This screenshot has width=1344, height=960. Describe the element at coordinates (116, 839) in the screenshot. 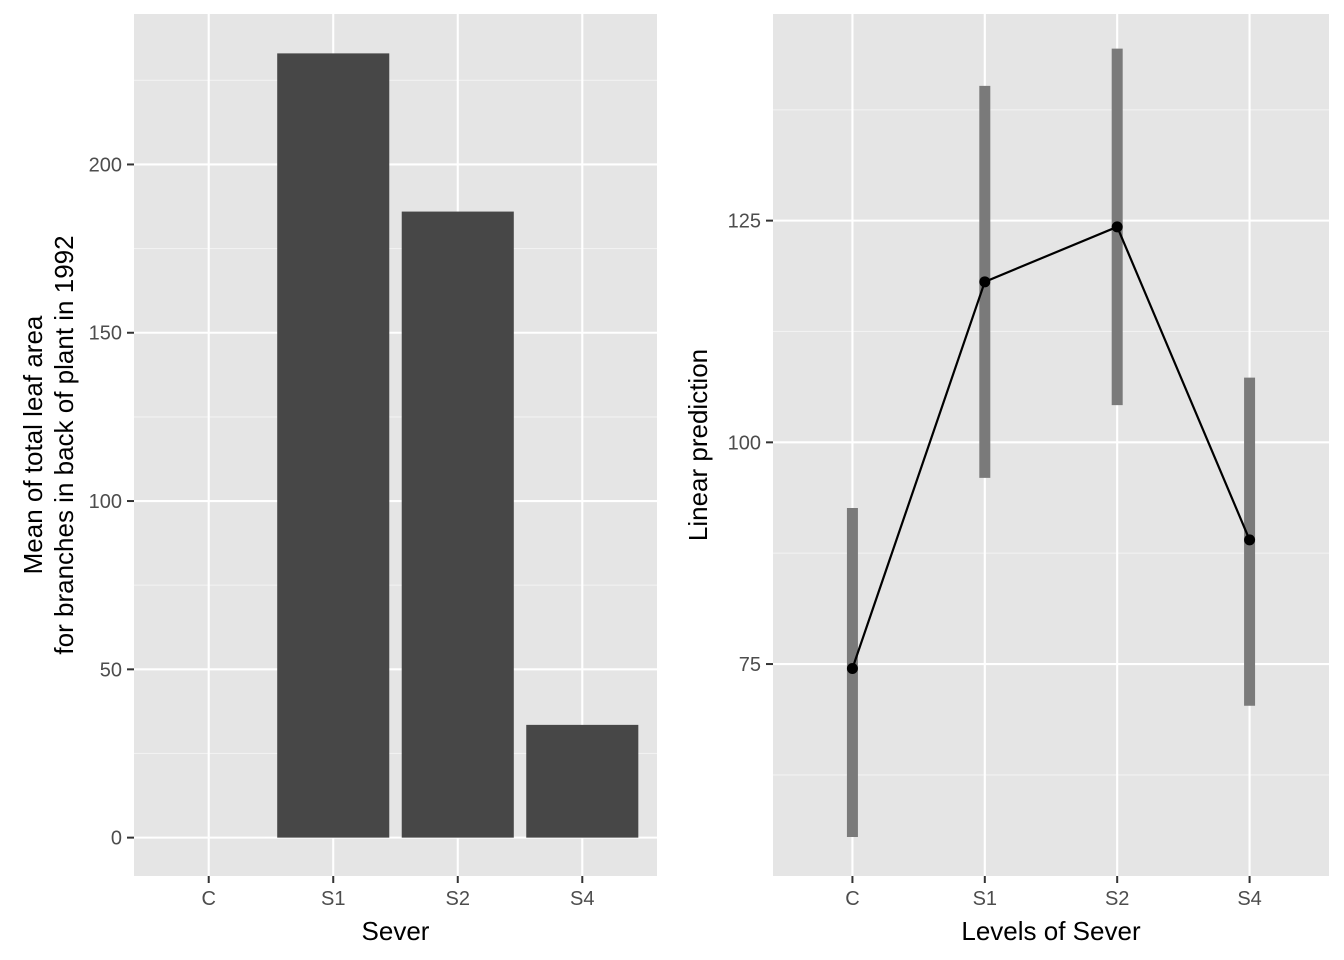

I see `y-tick-label: 0` at that location.